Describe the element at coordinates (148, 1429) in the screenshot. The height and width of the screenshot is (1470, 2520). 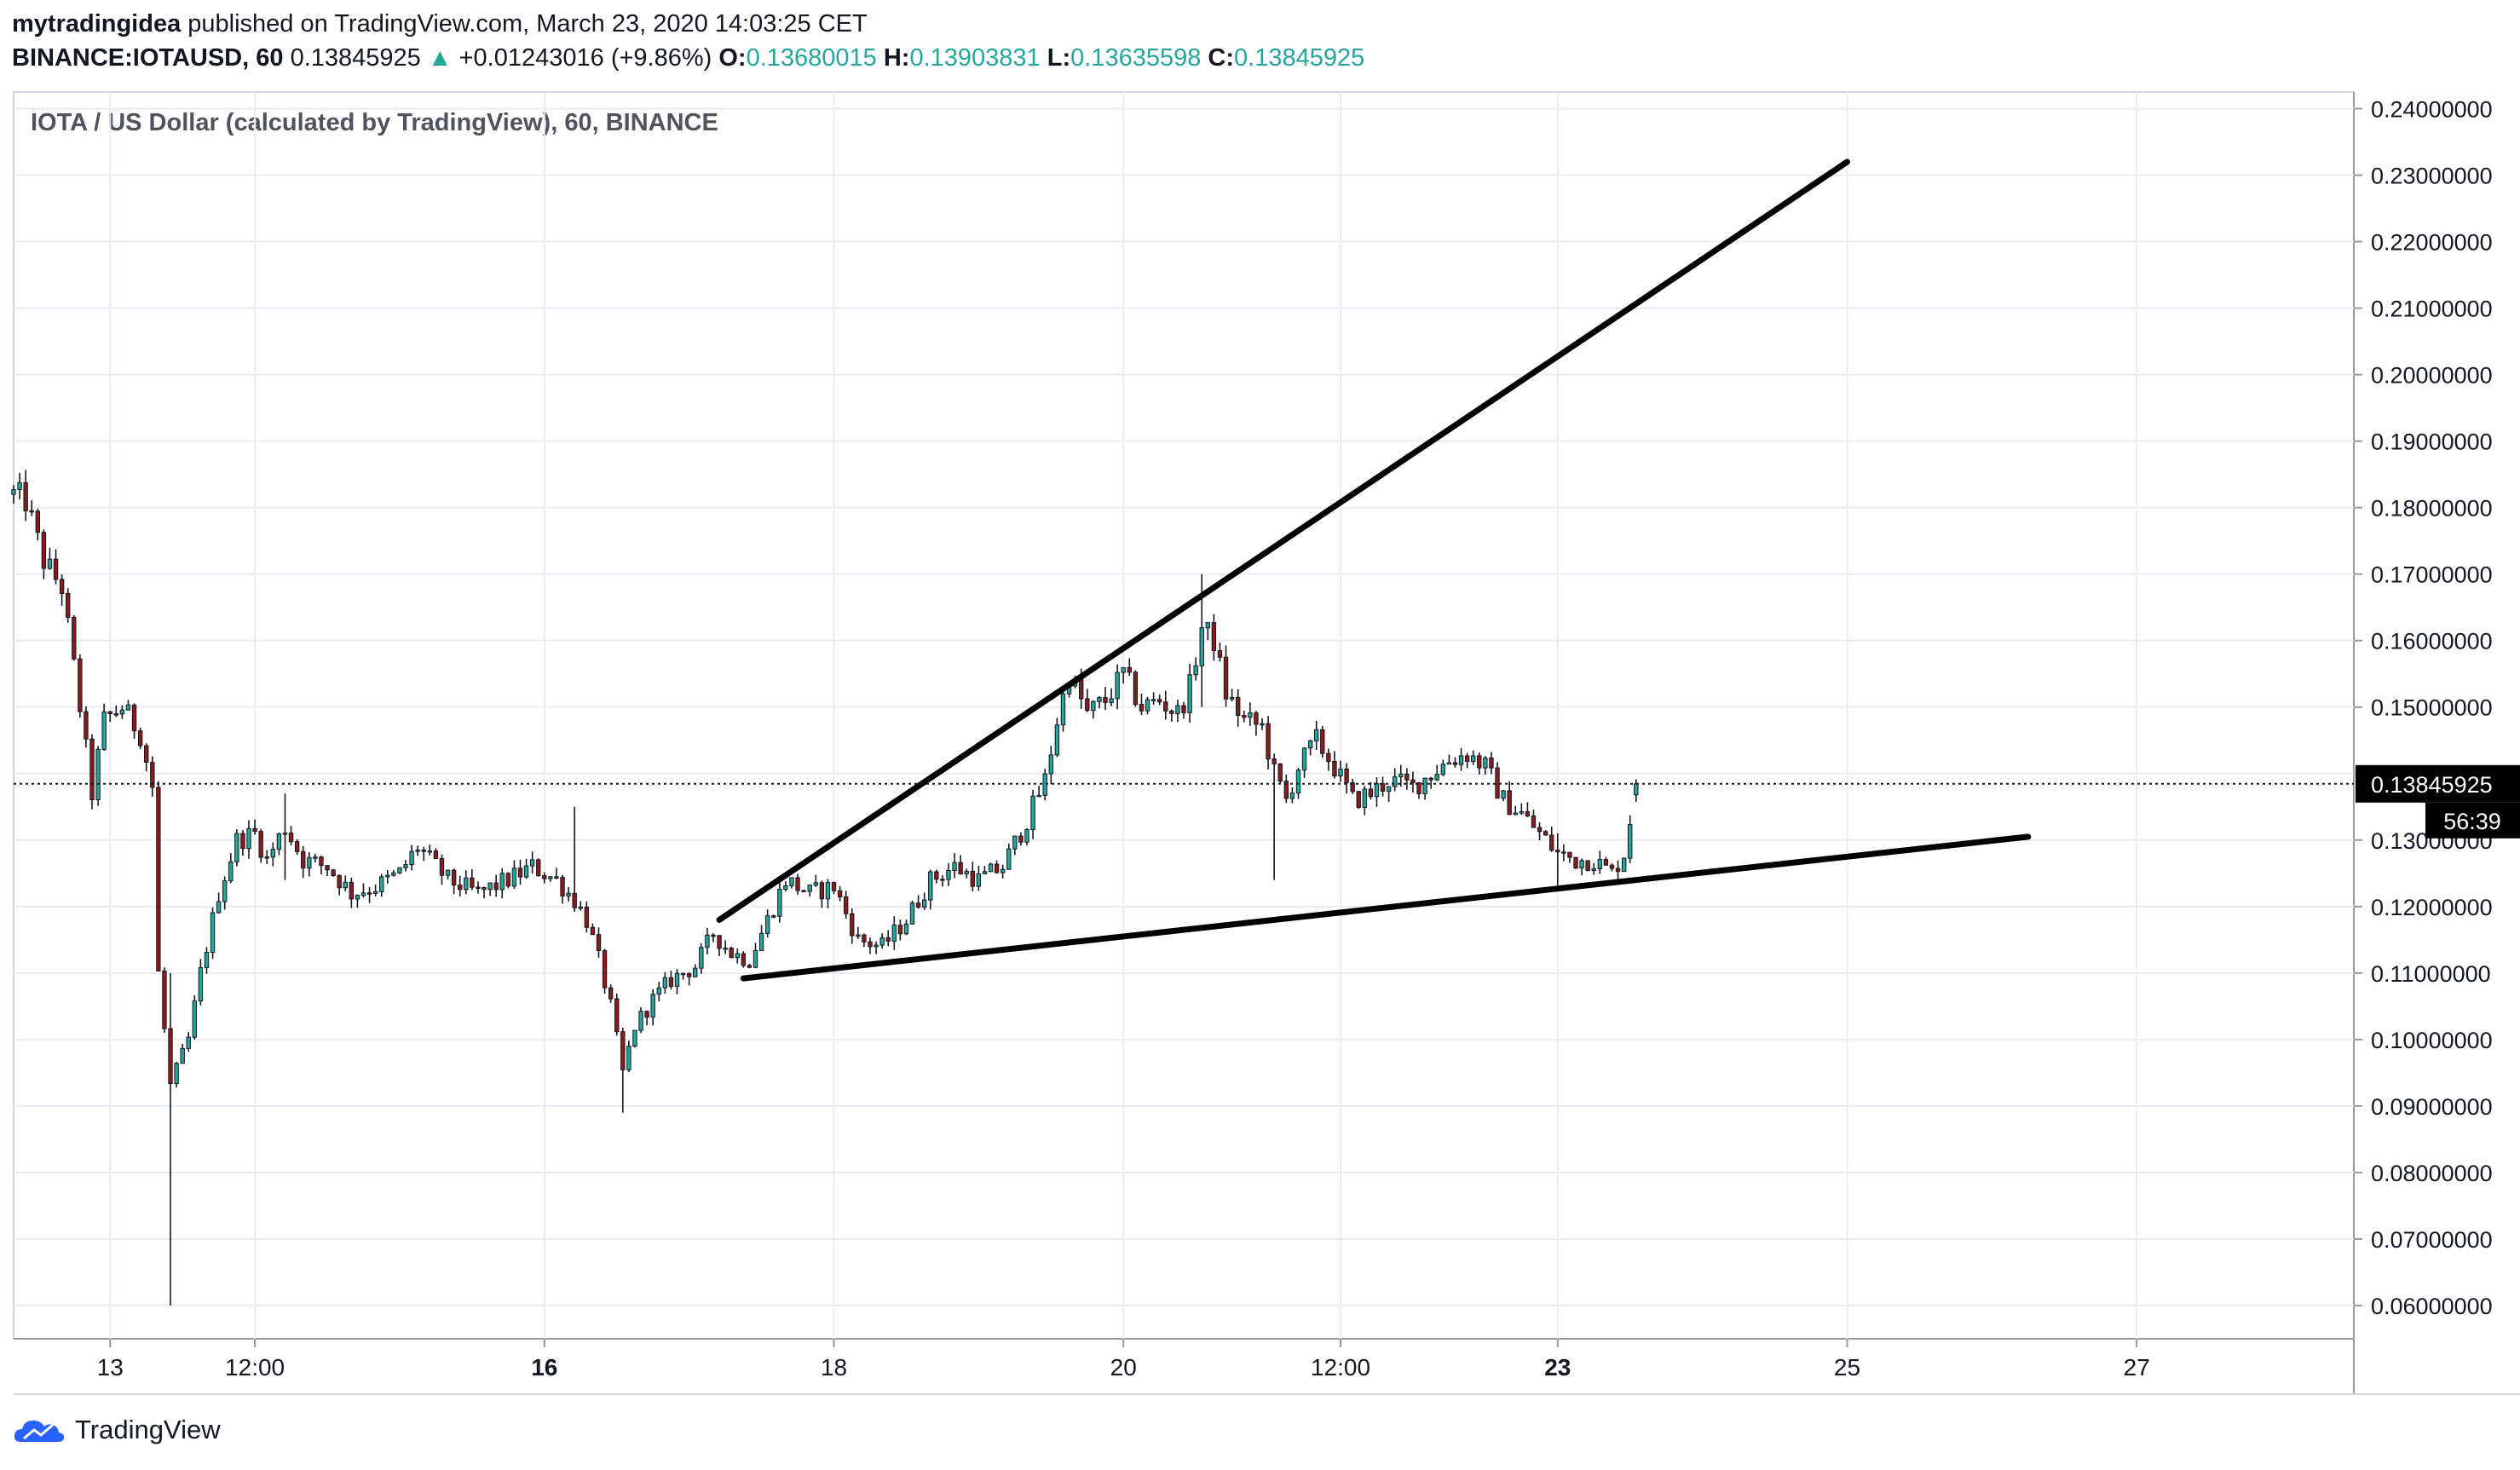
I see `footer-brand: TradingView` at that location.